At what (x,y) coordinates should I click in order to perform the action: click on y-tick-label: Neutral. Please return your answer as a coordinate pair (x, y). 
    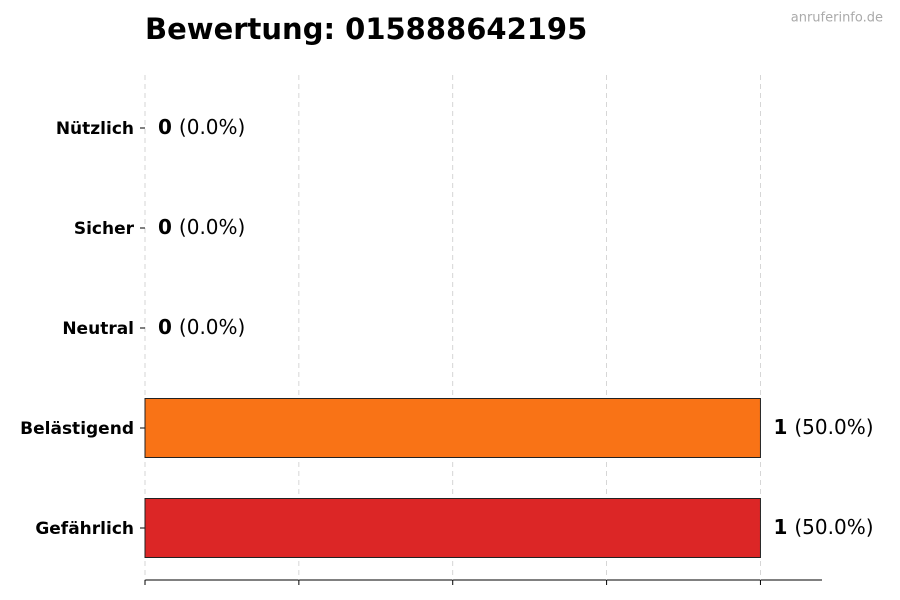
    Looking at the image, I should click on (98, 329).